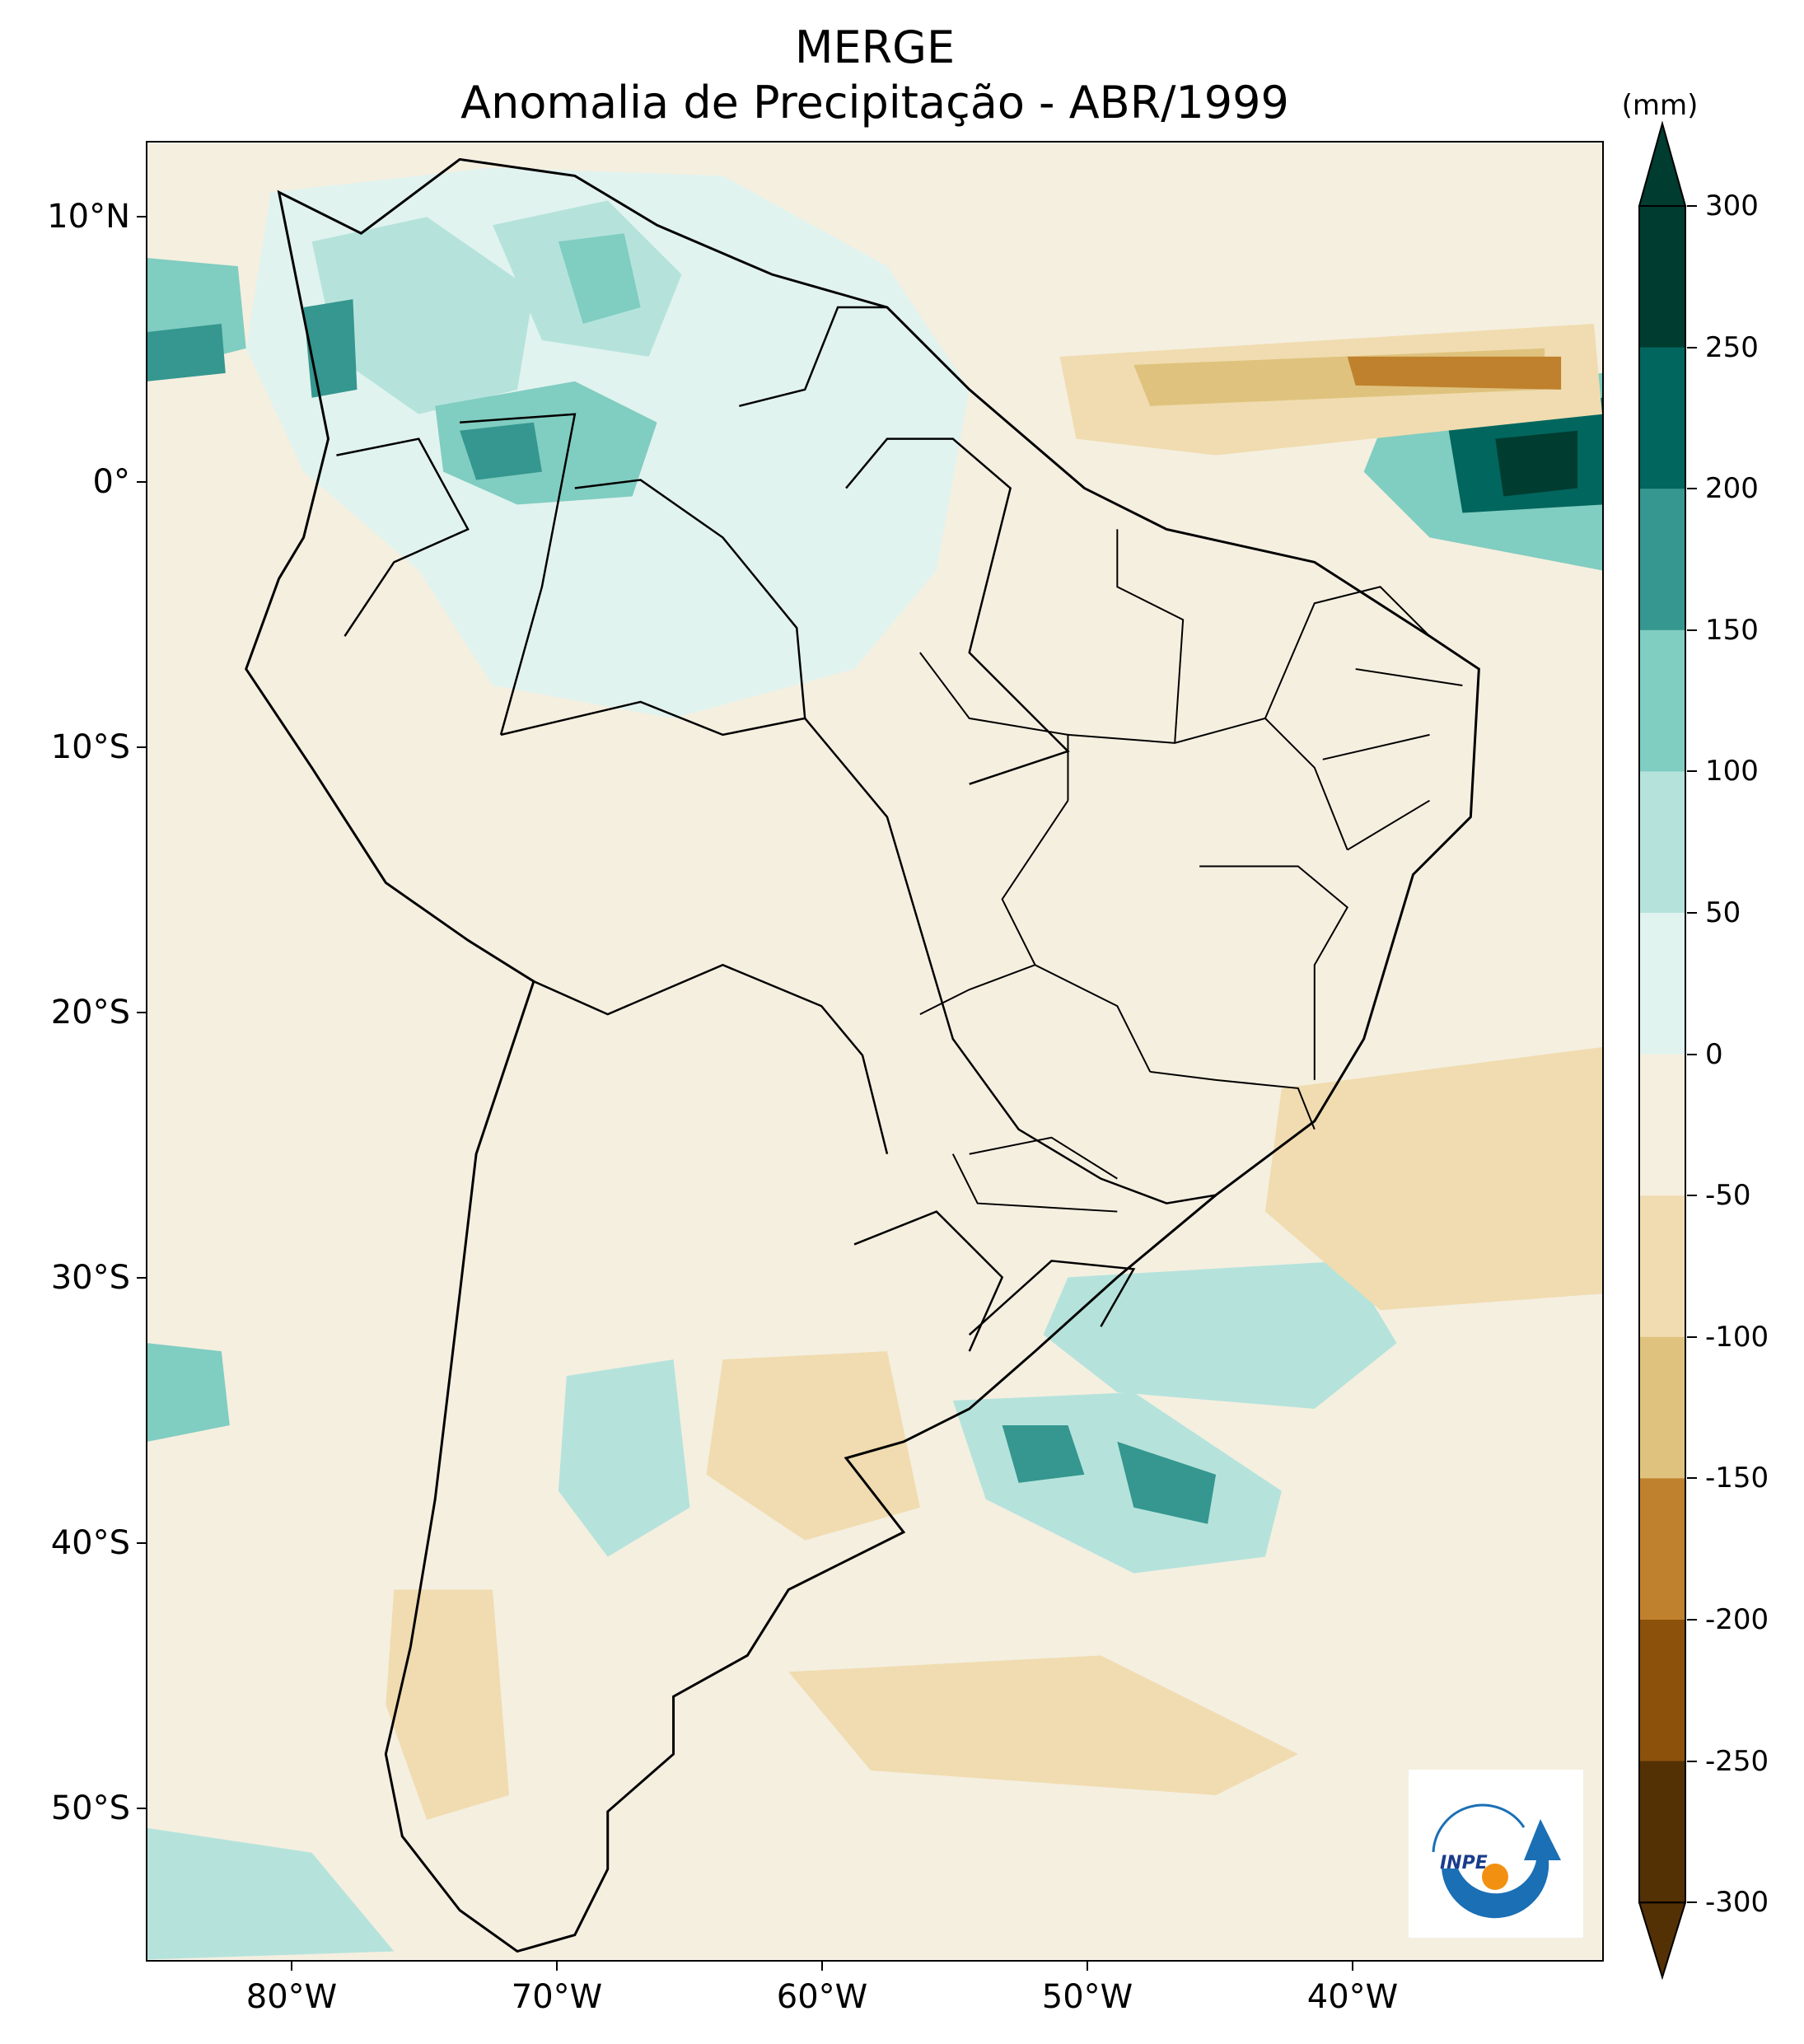  Describe the element at coordinates (624, 1458) in the screenshot. I see `patagonia-wet` at that location.